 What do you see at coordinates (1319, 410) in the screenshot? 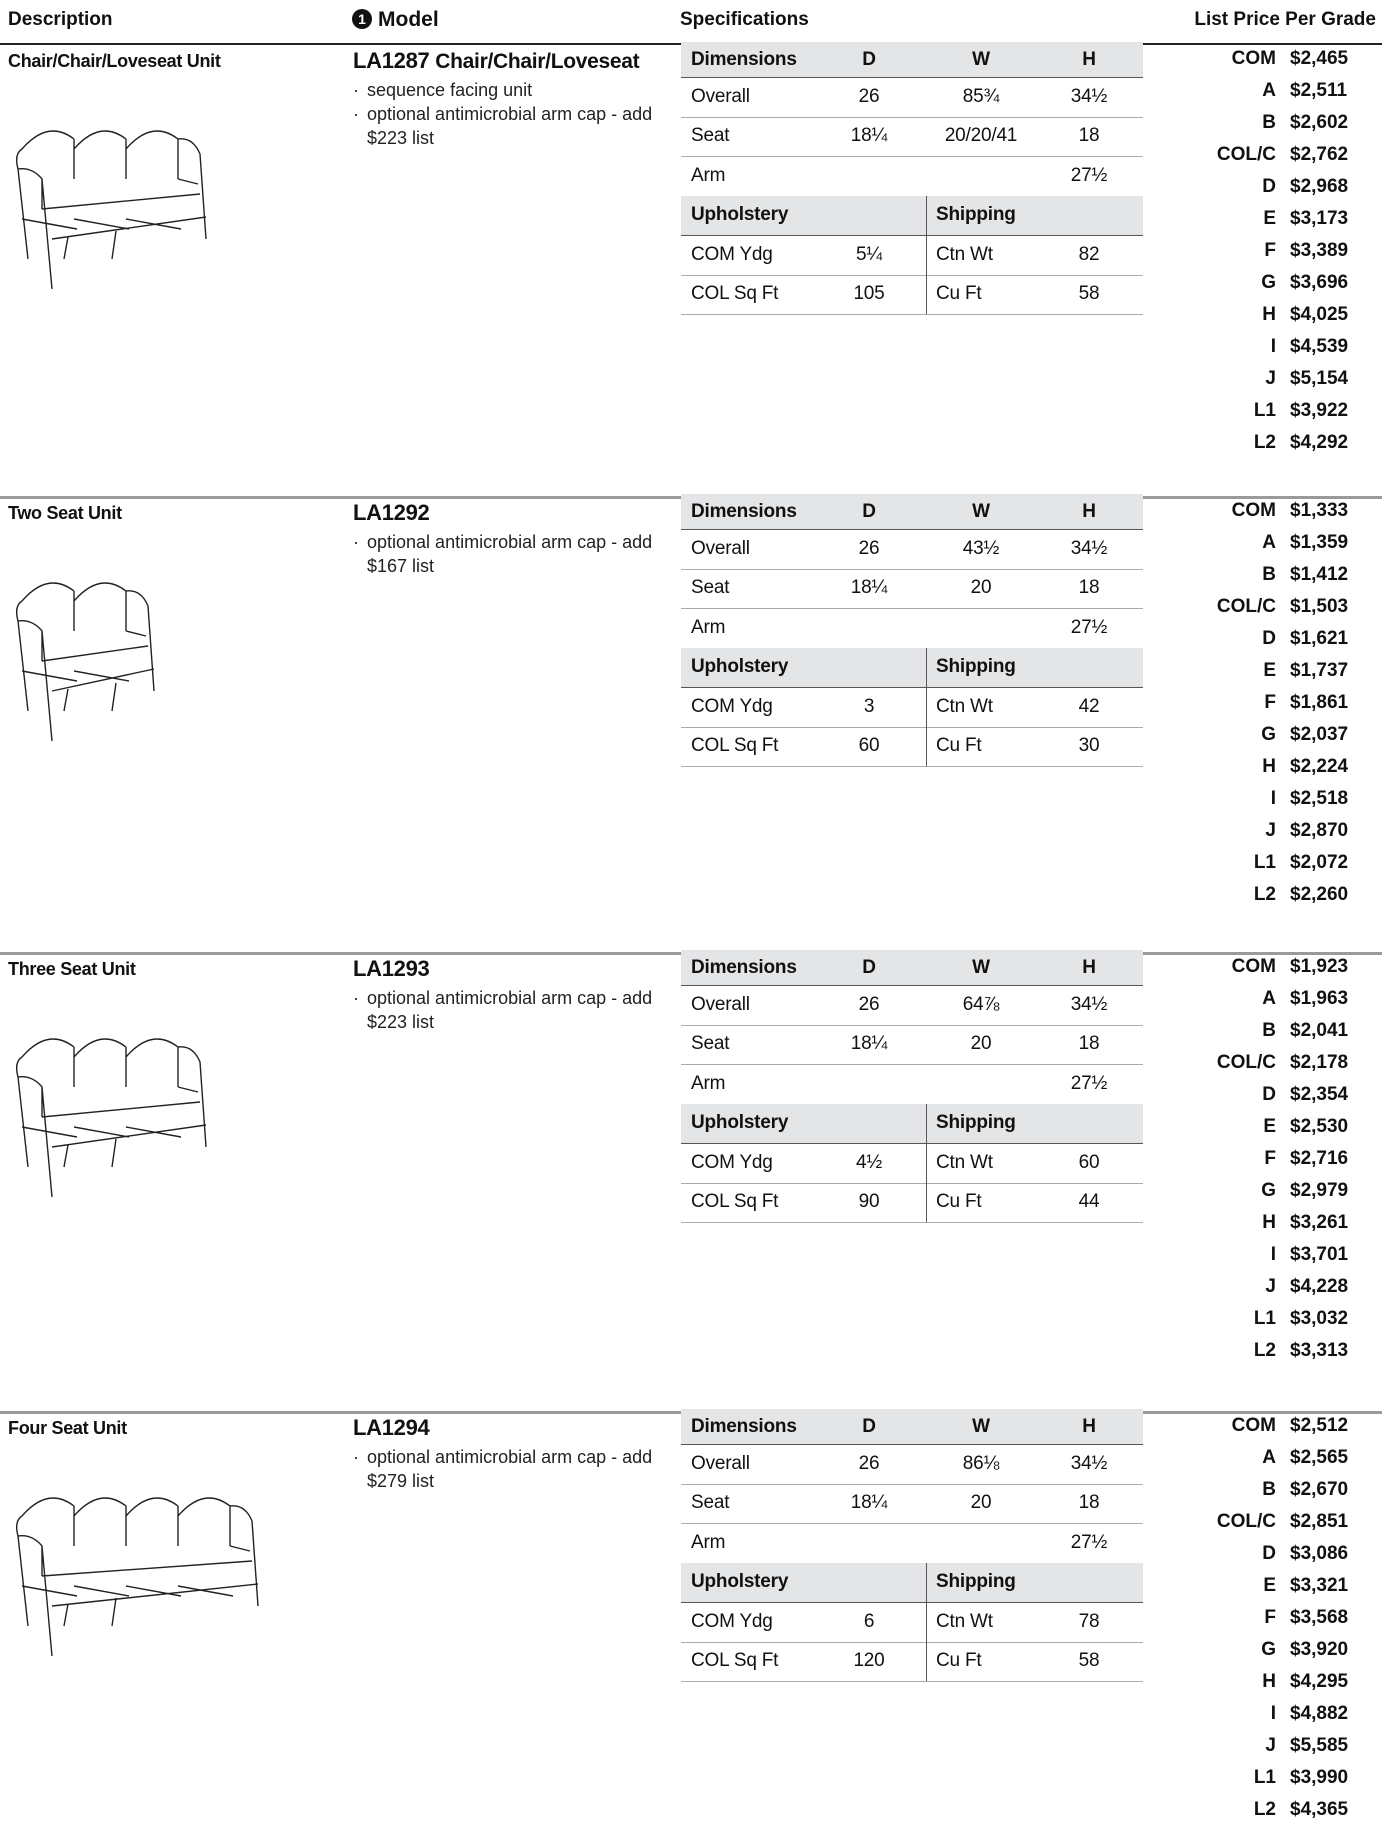
I see `price: $3,922` at bounding box center [1319, 410].